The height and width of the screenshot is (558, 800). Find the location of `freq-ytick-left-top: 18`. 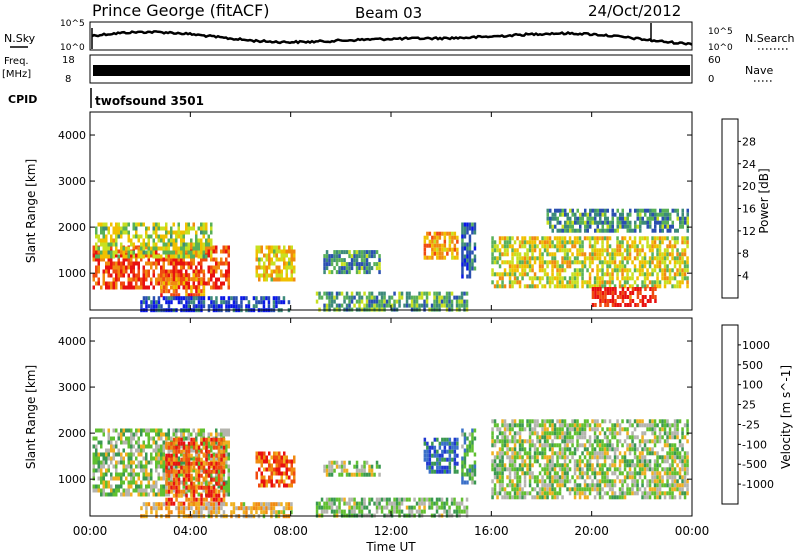

freq-ytick-left-top: 18 is located at coordinates (68, 60).